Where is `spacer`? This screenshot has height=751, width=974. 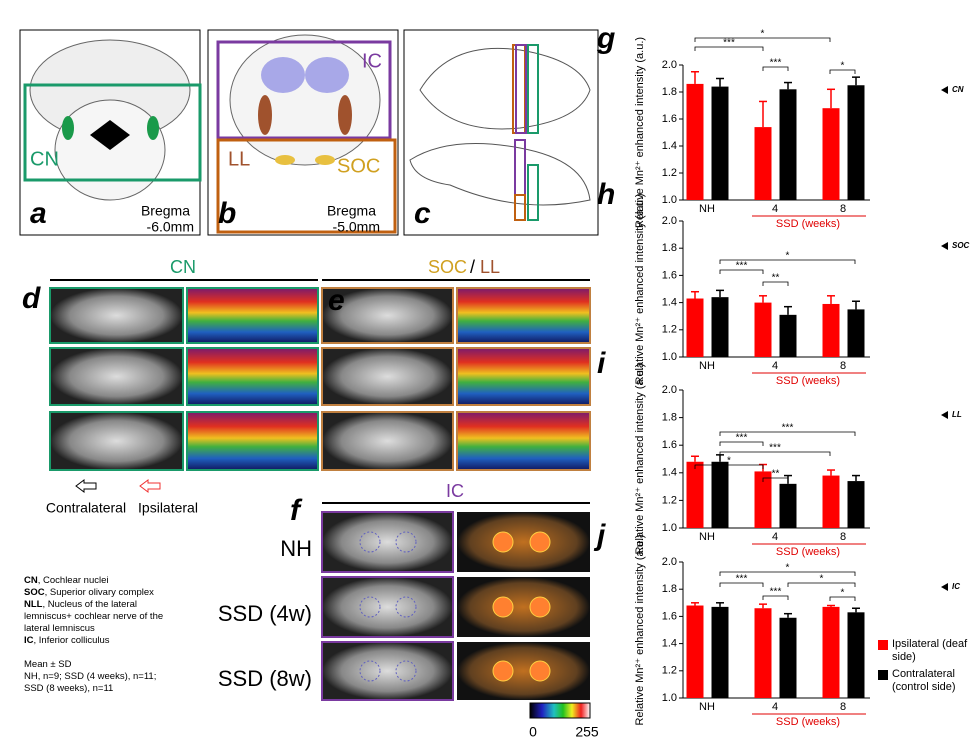 spacer is located at coordinates (104, 653).